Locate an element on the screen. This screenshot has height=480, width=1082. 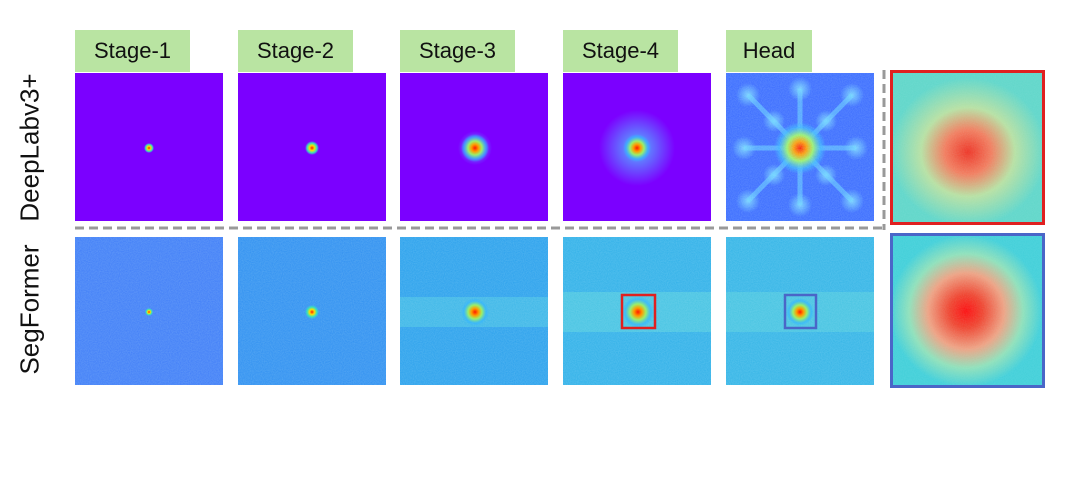
zoom-box-blue is located at coordinates (800, 311).